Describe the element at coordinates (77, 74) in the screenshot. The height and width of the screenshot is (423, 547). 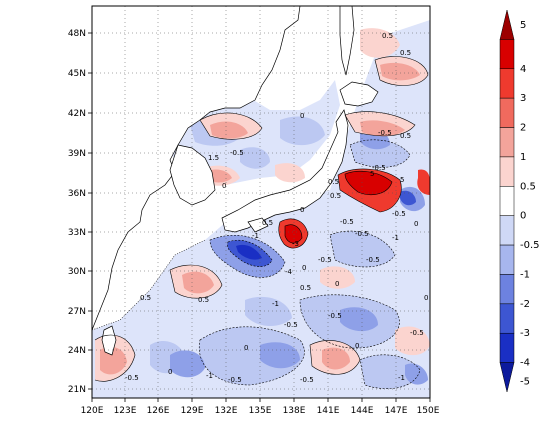
I see `lat-tick-label: 45N` at that location.